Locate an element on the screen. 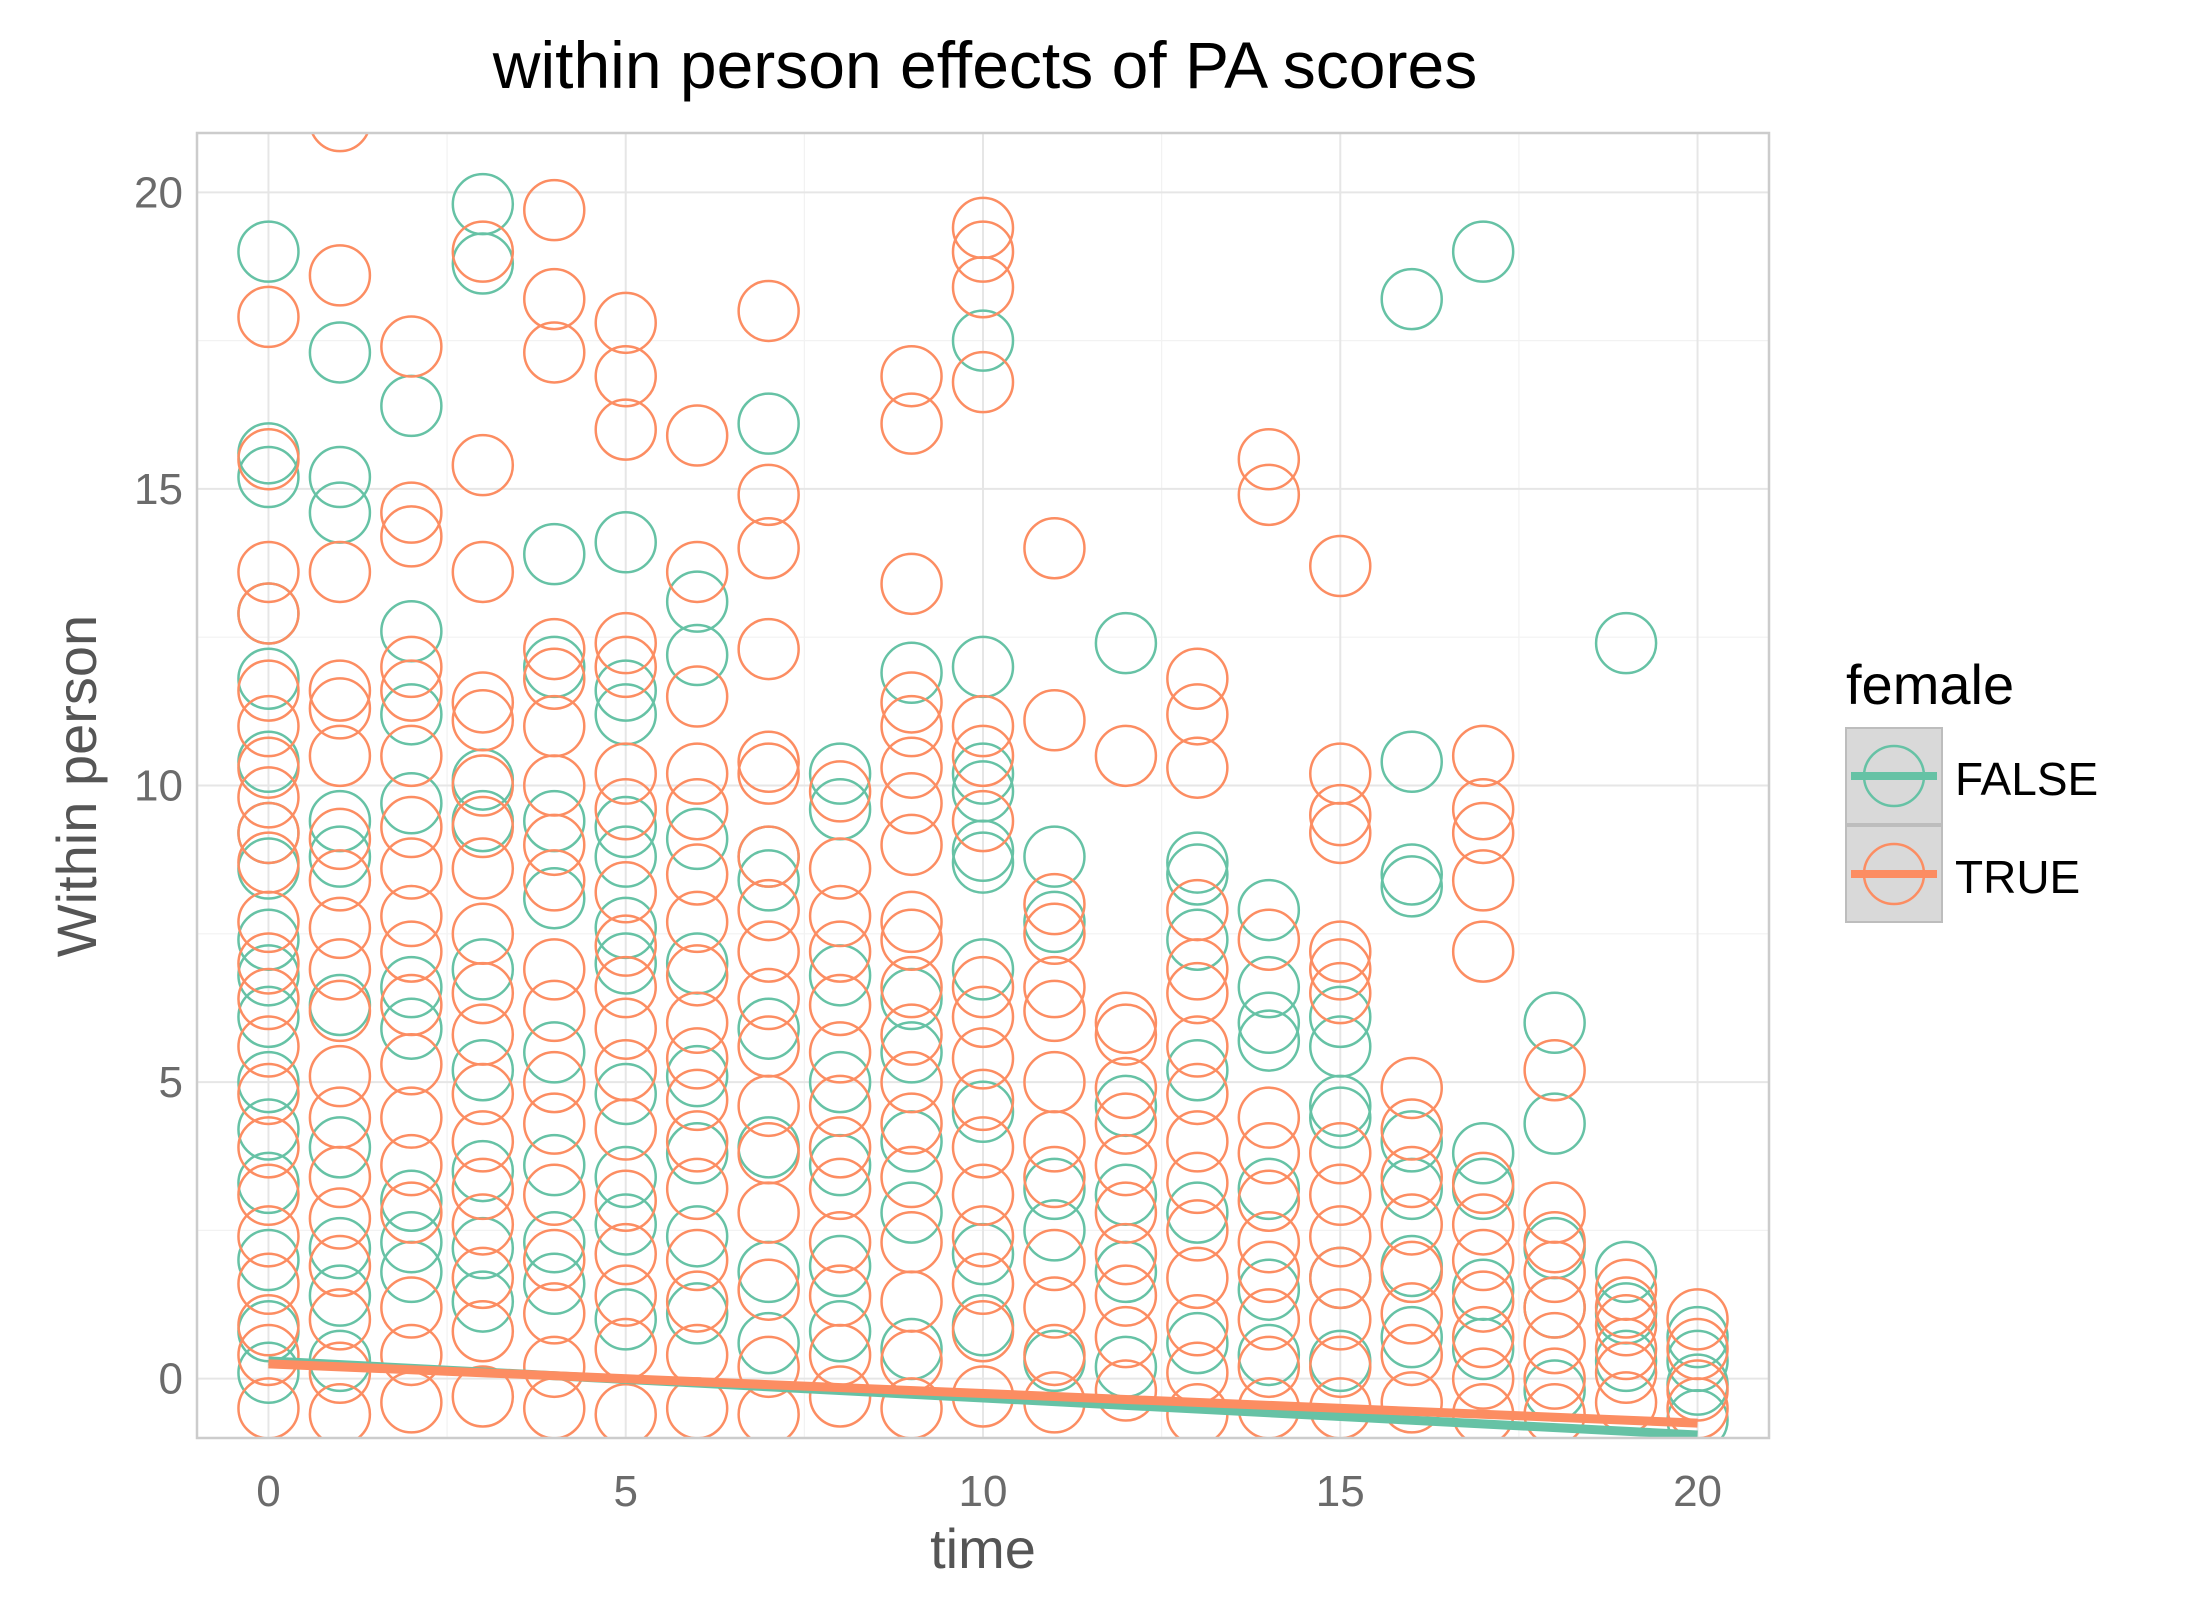 Image resolution: width=2200 pixels, height=1600 pixels. legend-title: female is located at coordinates (1930, 684).